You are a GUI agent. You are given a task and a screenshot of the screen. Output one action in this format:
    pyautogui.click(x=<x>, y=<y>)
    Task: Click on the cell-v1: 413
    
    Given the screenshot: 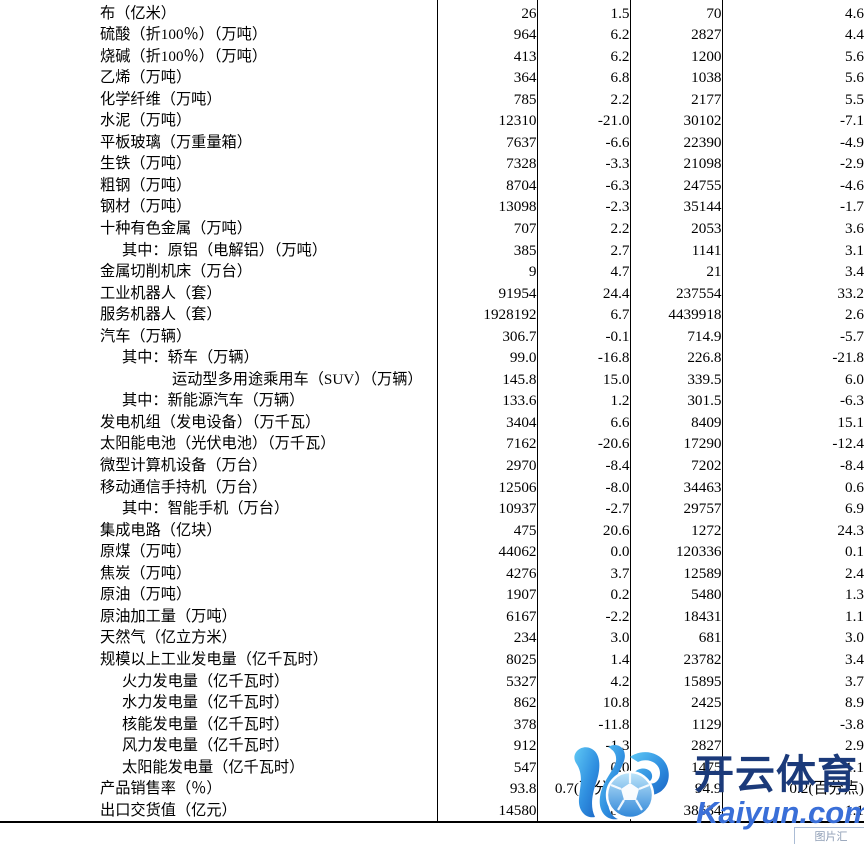 What is the action you would take?
    pyautogui.click(x=487, y=56)
    